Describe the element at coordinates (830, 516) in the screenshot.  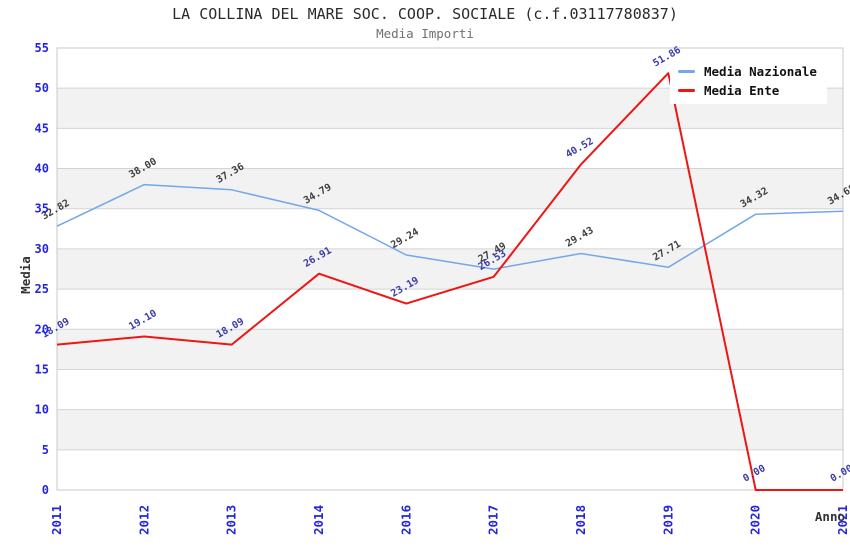
I see `x-axis-title: Anno` at that location.